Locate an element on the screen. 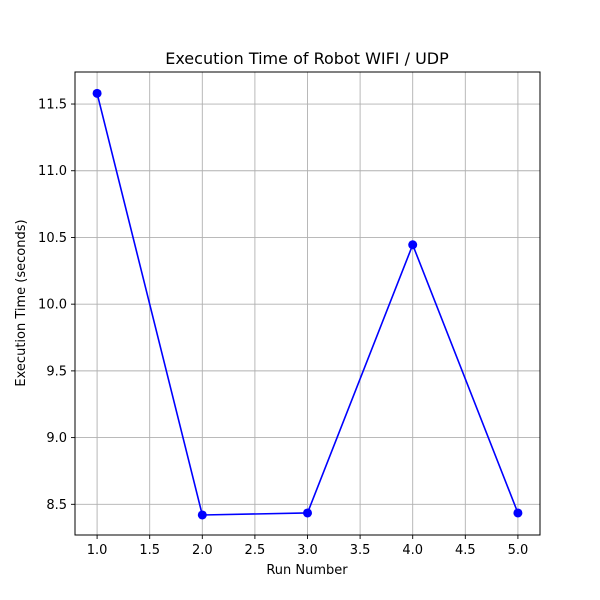 The height and width of the screenshot is (600, 600). x-axis-label: Run Number is located at coordinates (307, 570).